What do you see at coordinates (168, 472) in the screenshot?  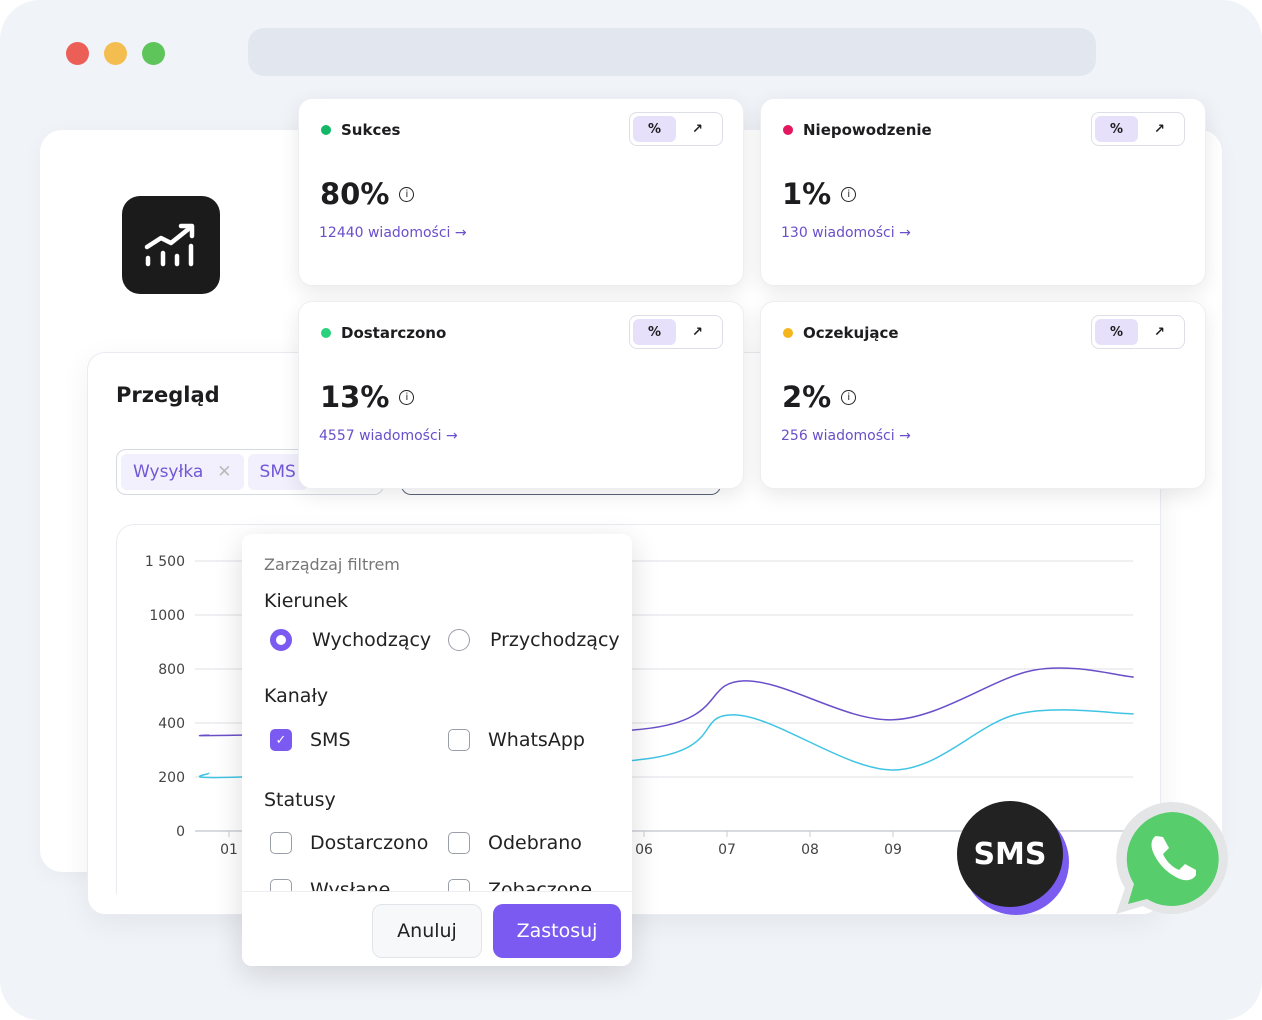 I see `tag-label: Wysyłka` at bounding box center [168, 472].